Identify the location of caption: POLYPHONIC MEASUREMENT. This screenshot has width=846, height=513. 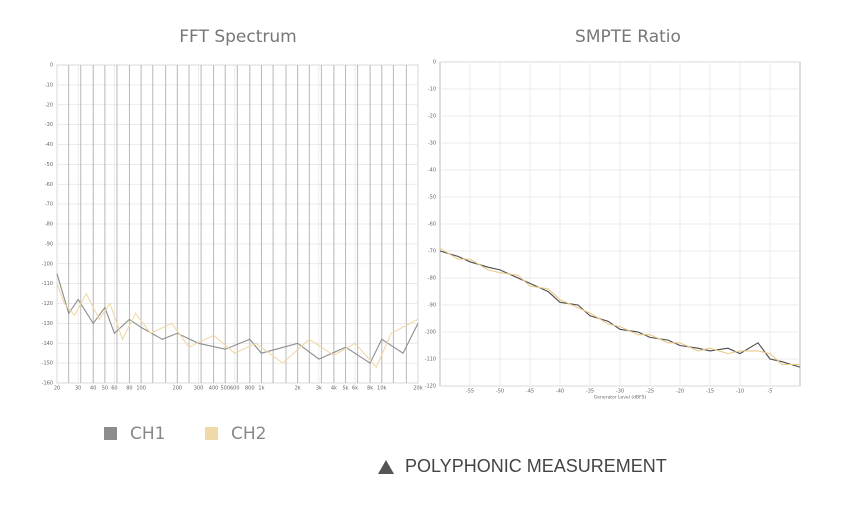
(536, 466).